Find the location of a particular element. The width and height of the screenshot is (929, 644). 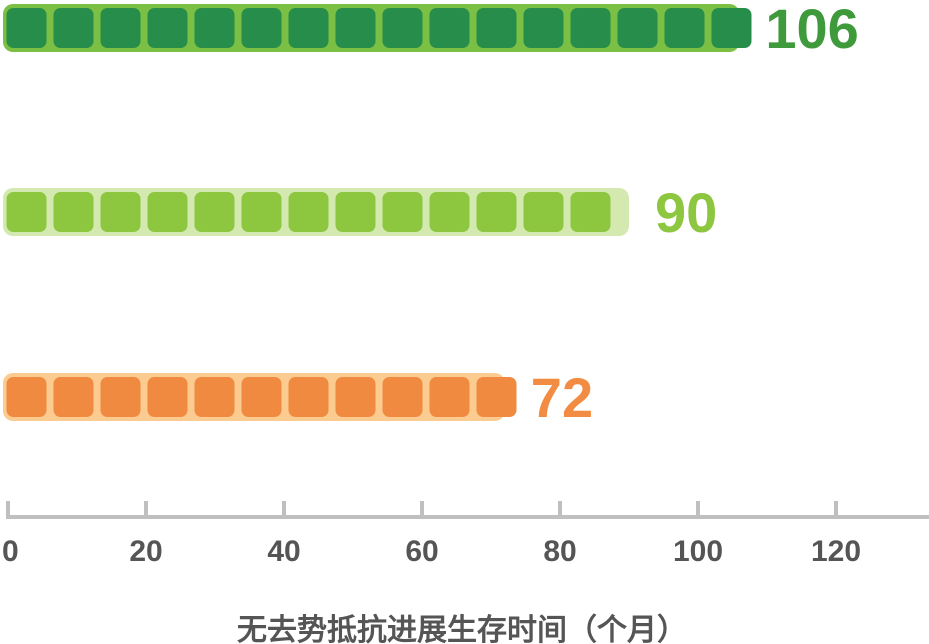

x-tick-label: 60 is located at coordinates (421, 551).